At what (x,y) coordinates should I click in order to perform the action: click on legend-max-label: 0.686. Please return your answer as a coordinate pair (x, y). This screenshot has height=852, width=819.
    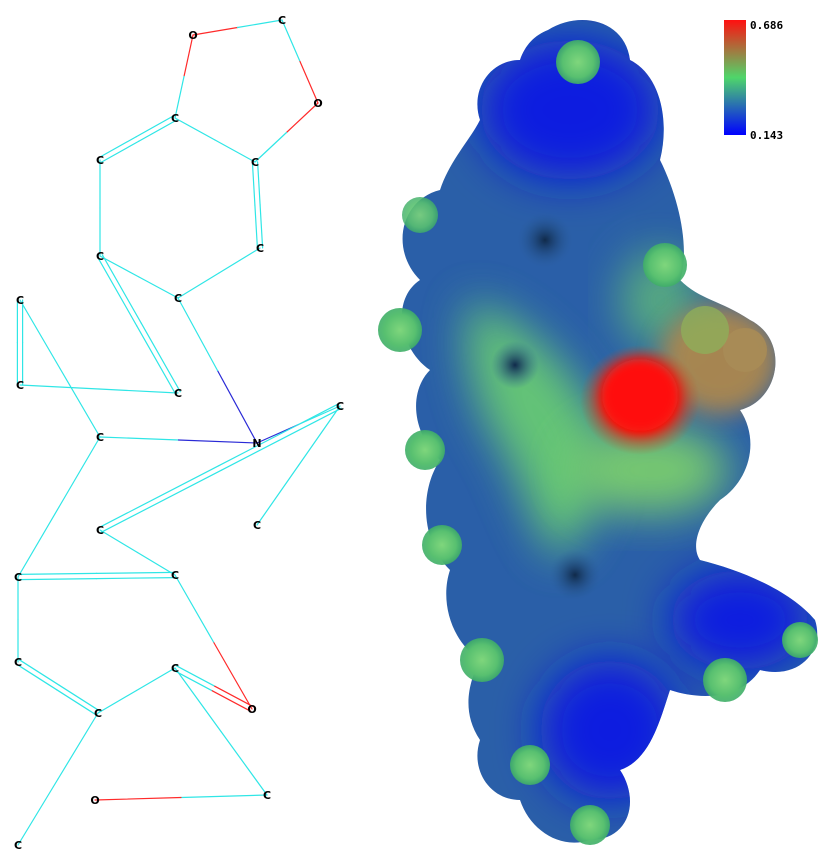
    Looking at the image, I should click on (766, 25).